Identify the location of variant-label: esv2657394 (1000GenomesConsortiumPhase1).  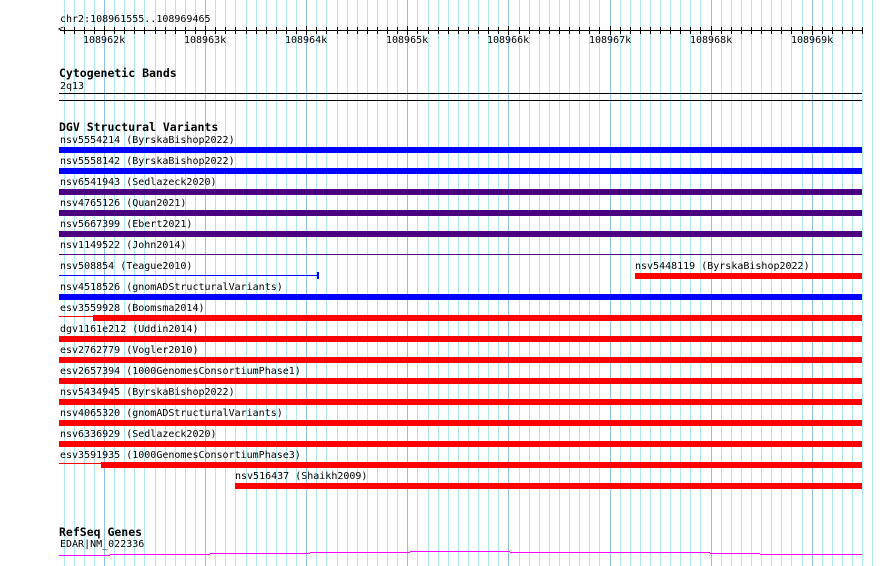
(180, 371).